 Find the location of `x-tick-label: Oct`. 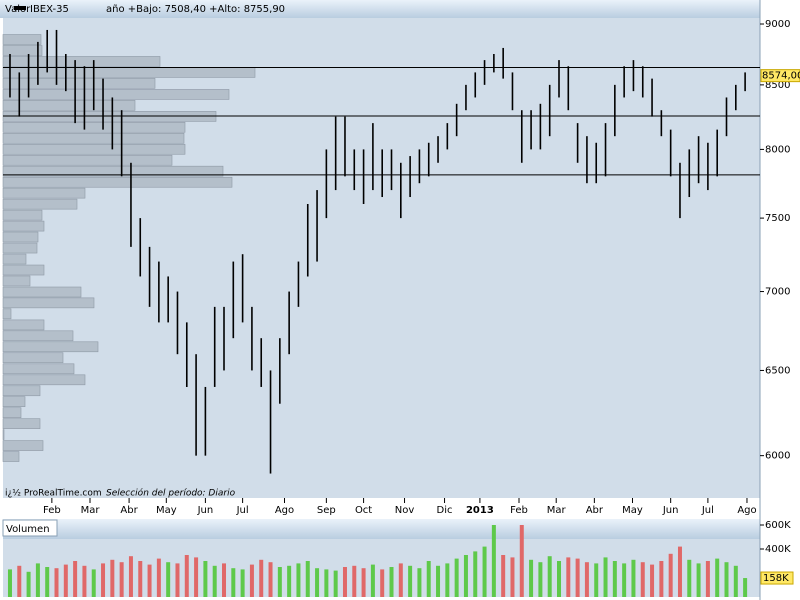

x-tick-label: Oct is located at coordinates (363, 510).